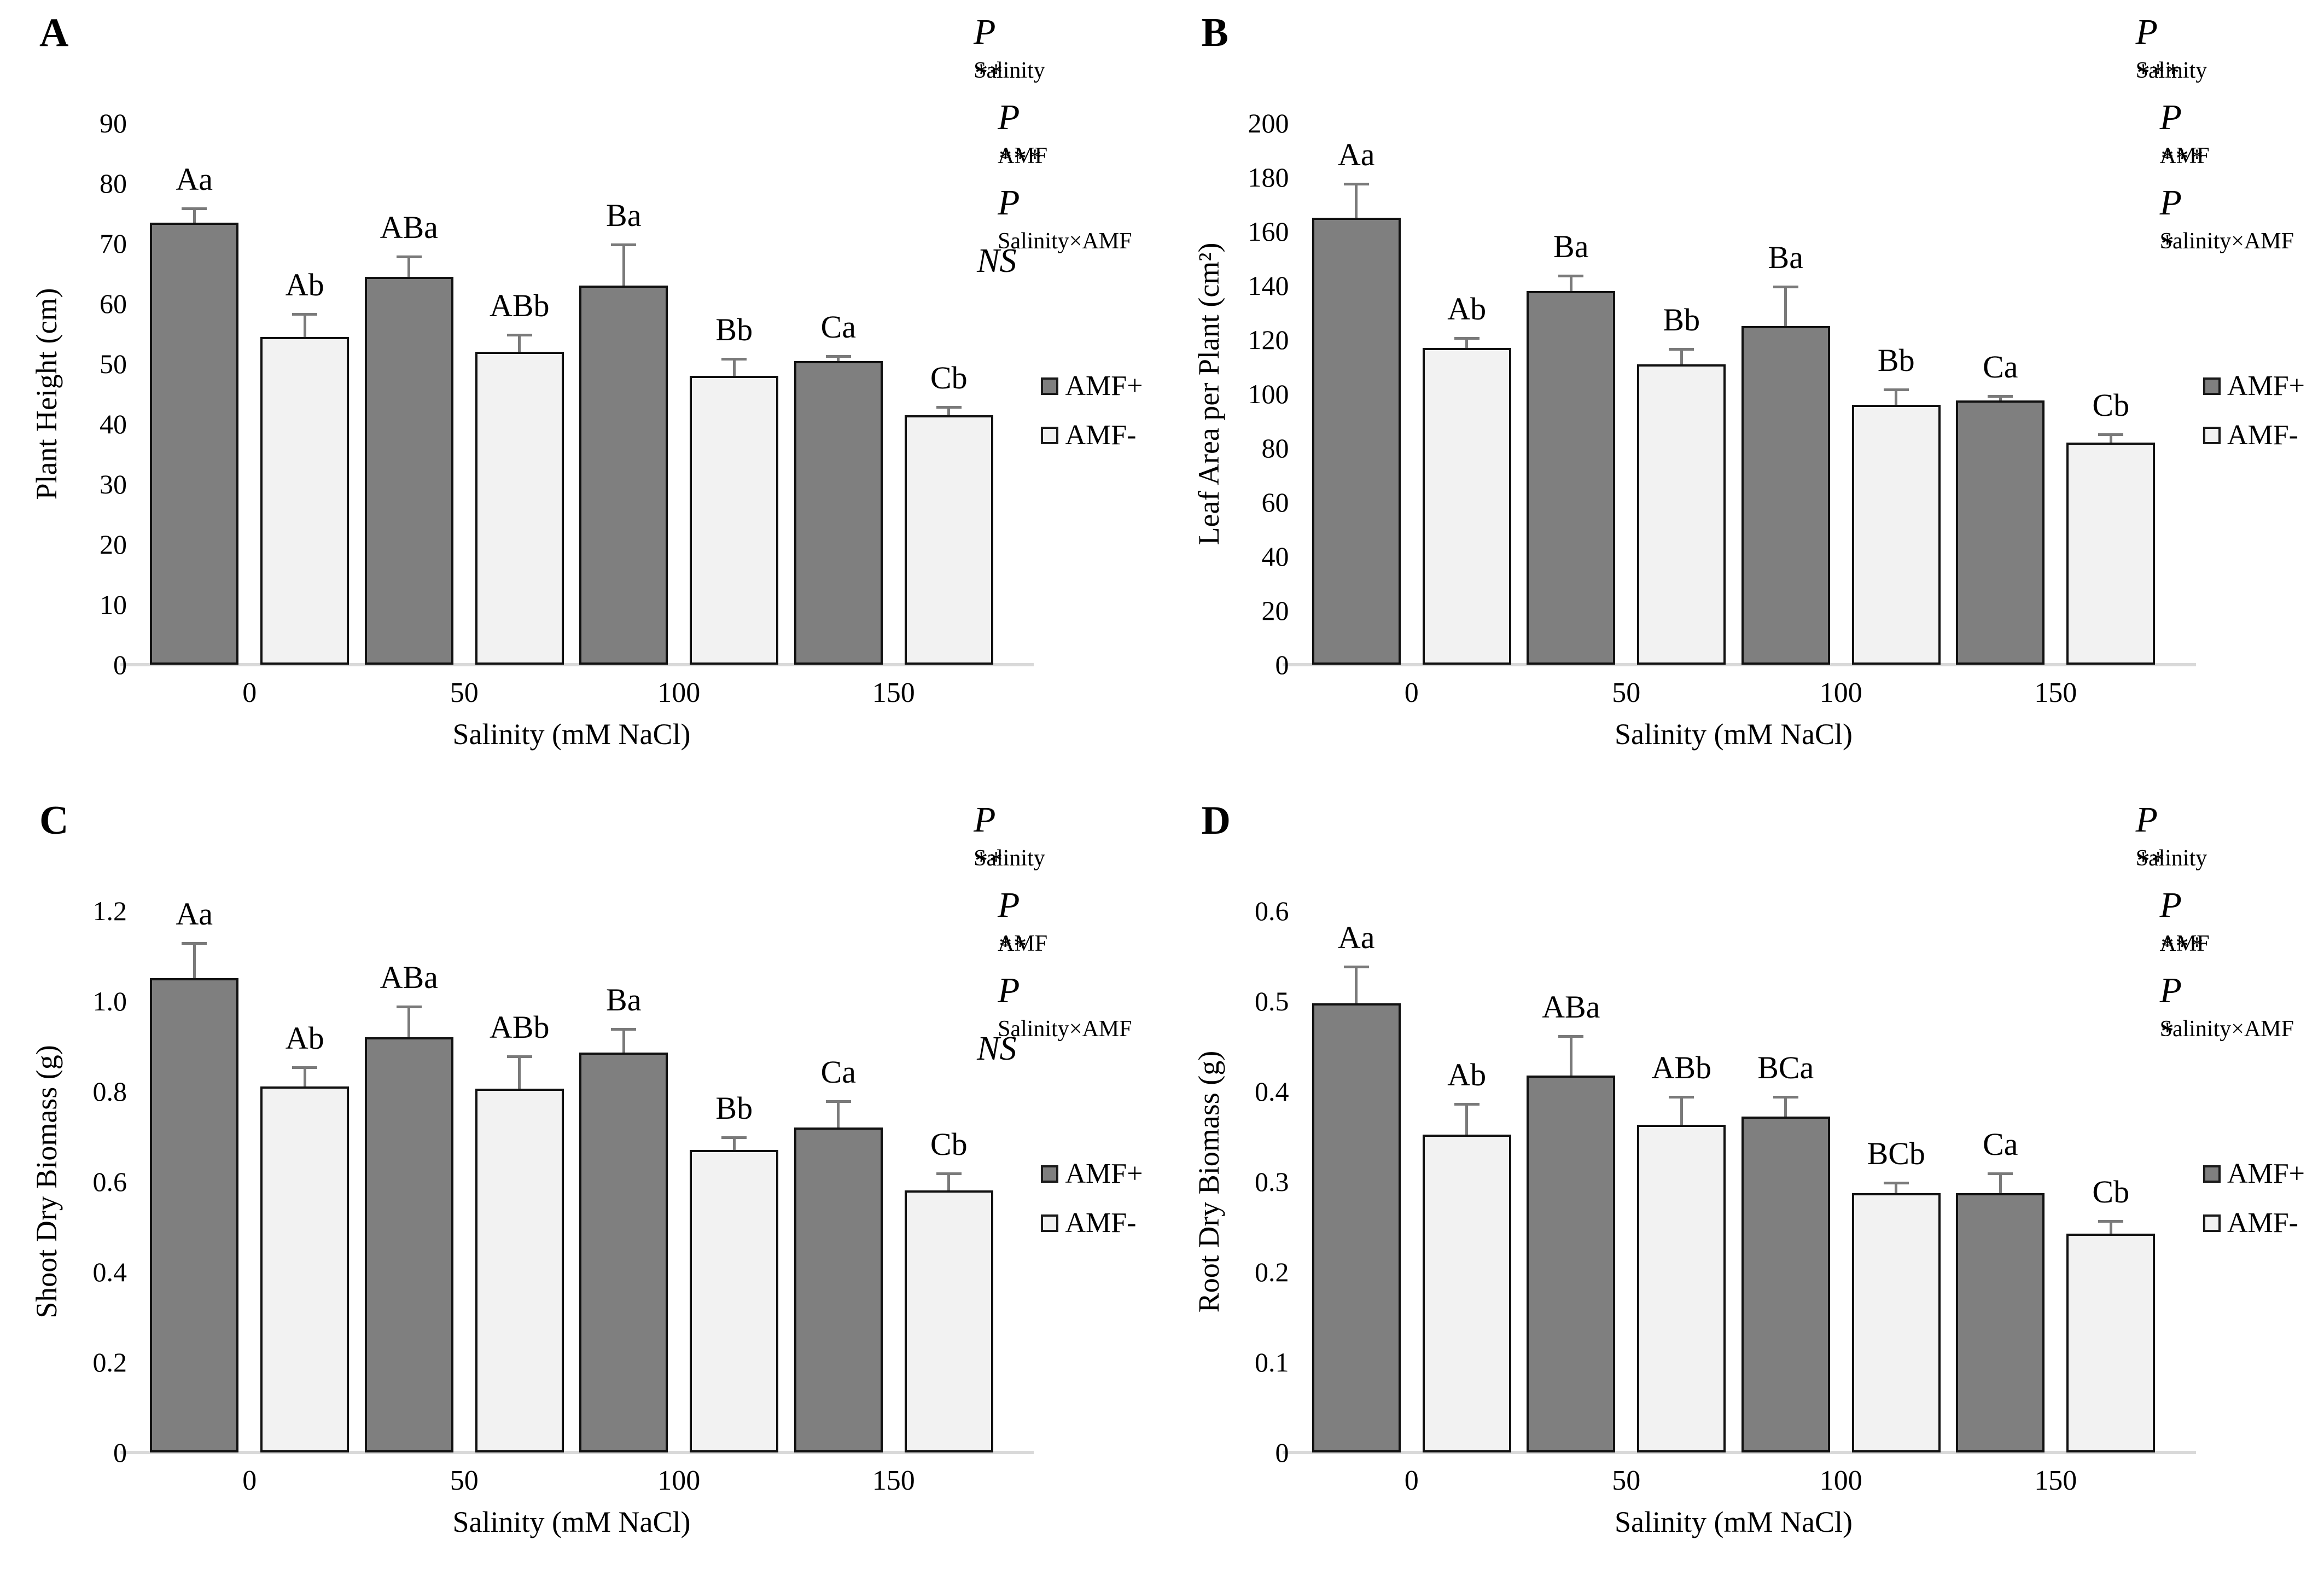  I want to click on significance-letter: BCb, so click(1896, 1153).